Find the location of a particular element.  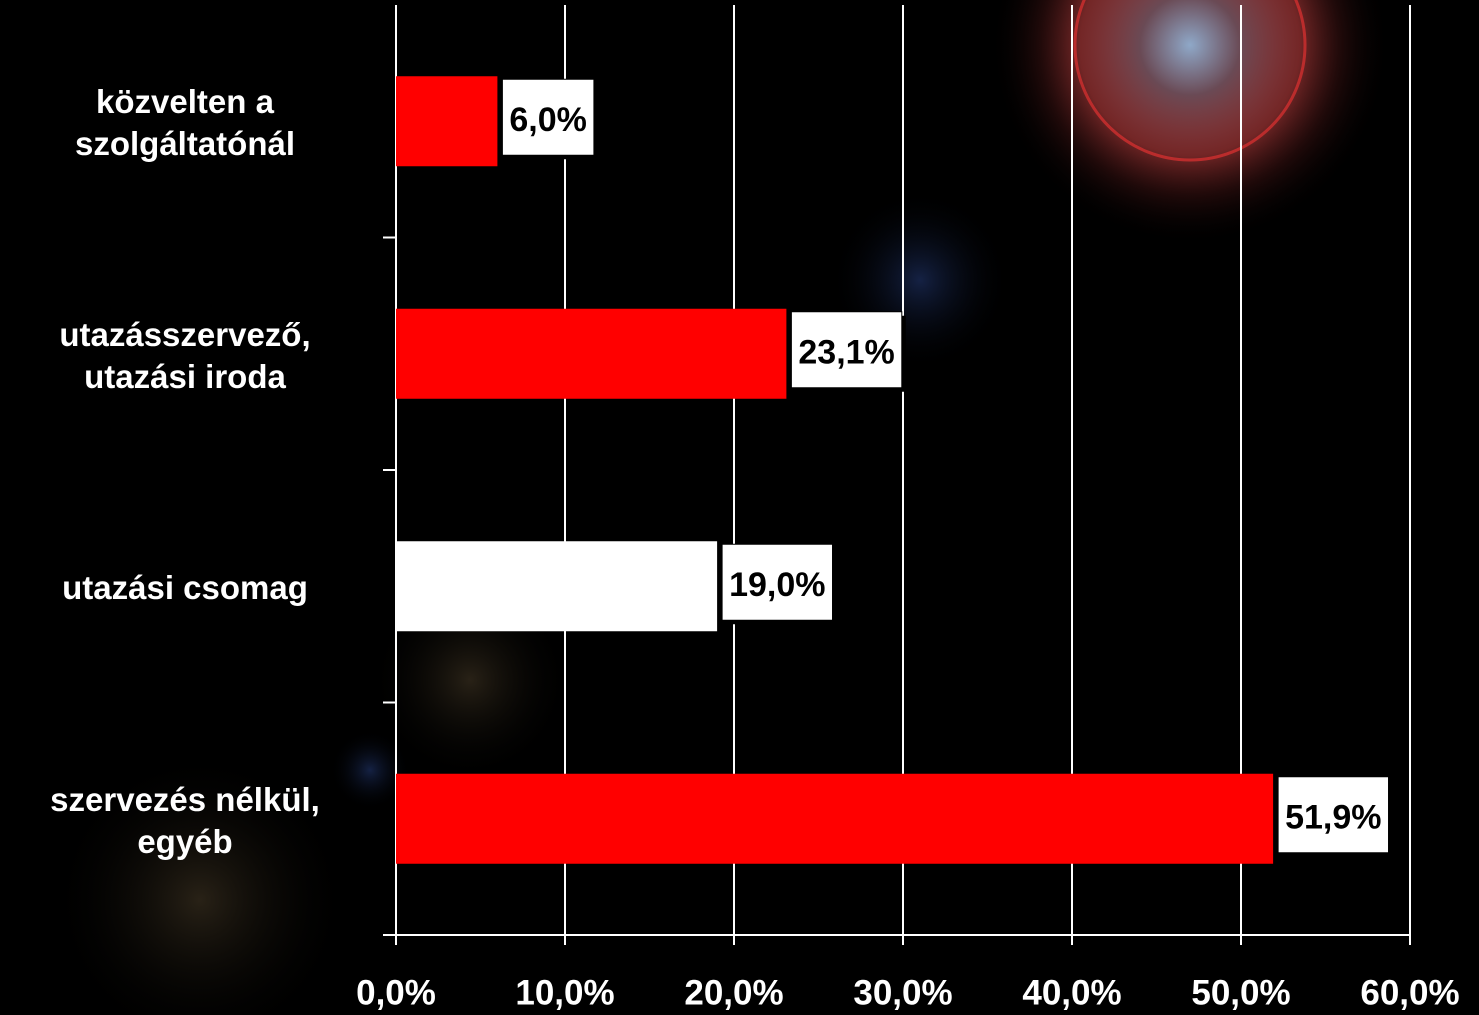

value-label: 23,1% is located at coordinates (846, 353).